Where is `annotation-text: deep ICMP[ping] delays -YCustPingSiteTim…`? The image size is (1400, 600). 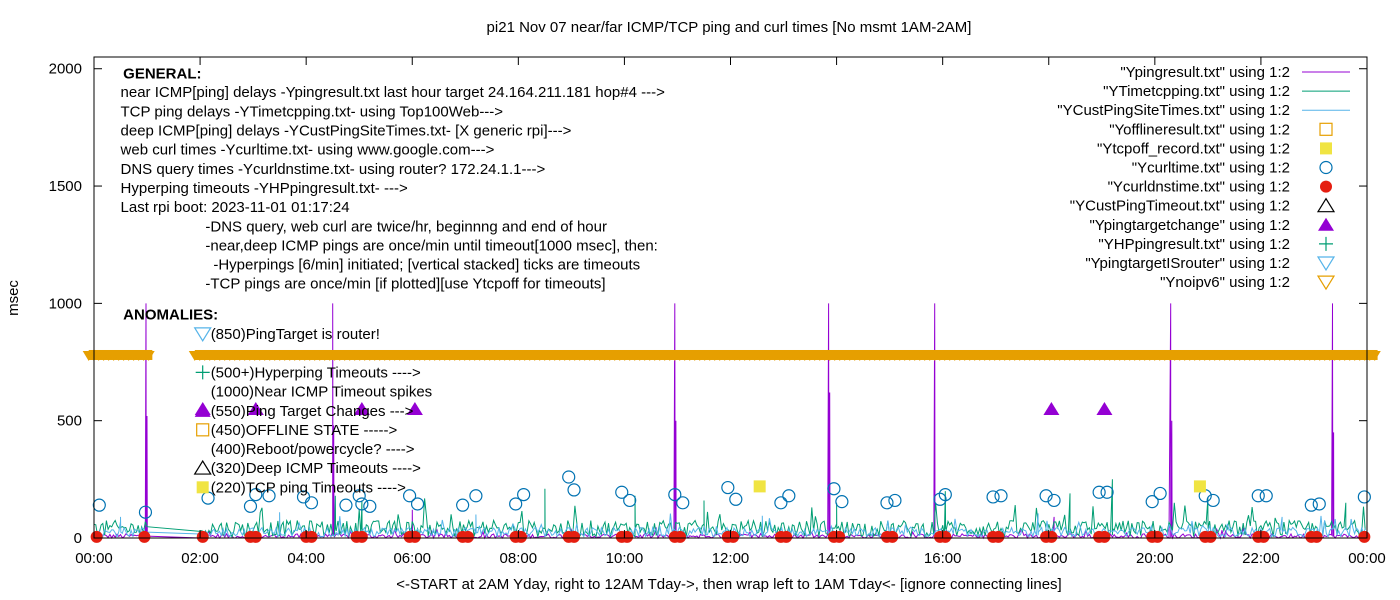 annotation-text: deep ICMP[ping] delays -YCustPingSiteTim… is located at coordinates (346, 131).